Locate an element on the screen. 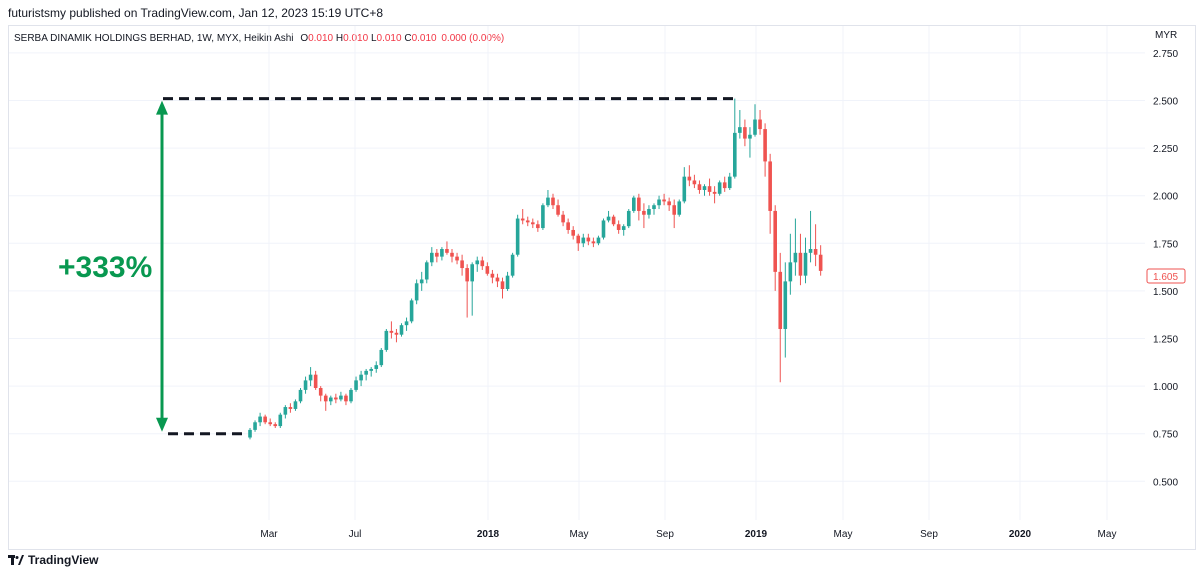  time-axis: Mar Jul 2018 May Sep 2019 May Sep 2020 May is located at coordinates (688, 534).